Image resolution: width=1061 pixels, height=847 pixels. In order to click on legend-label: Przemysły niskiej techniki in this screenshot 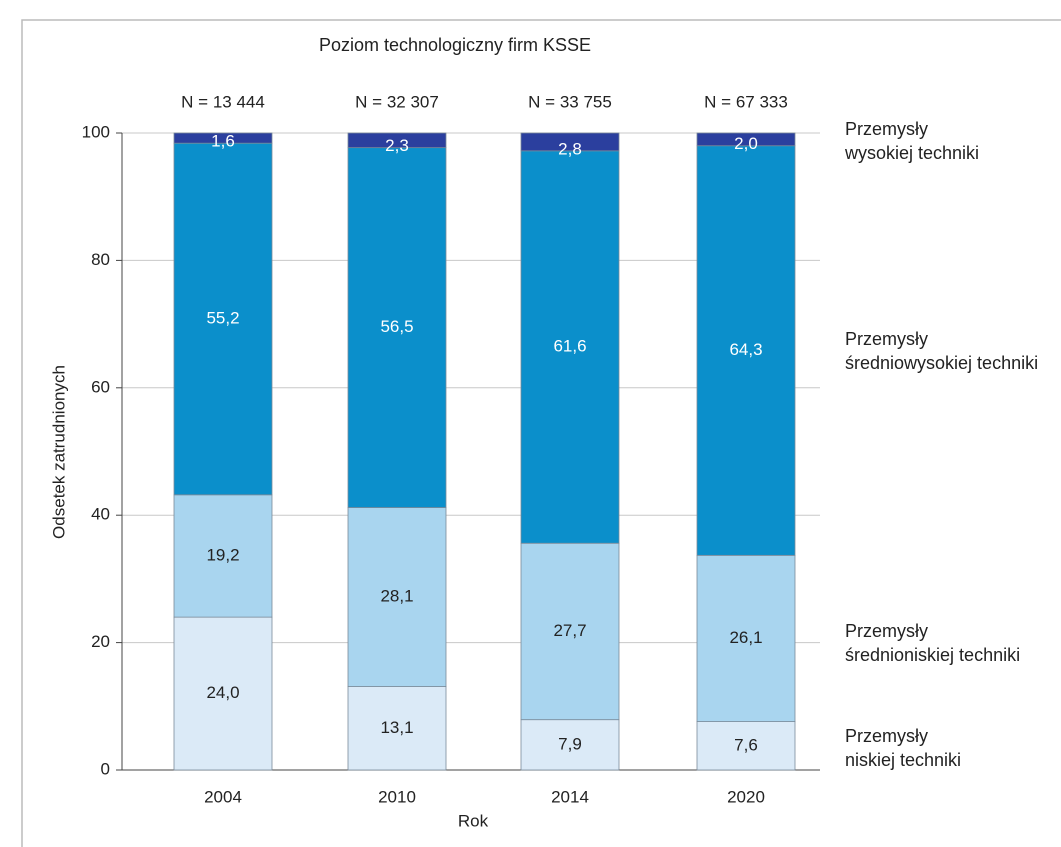, I will do `click(903, 748)`.